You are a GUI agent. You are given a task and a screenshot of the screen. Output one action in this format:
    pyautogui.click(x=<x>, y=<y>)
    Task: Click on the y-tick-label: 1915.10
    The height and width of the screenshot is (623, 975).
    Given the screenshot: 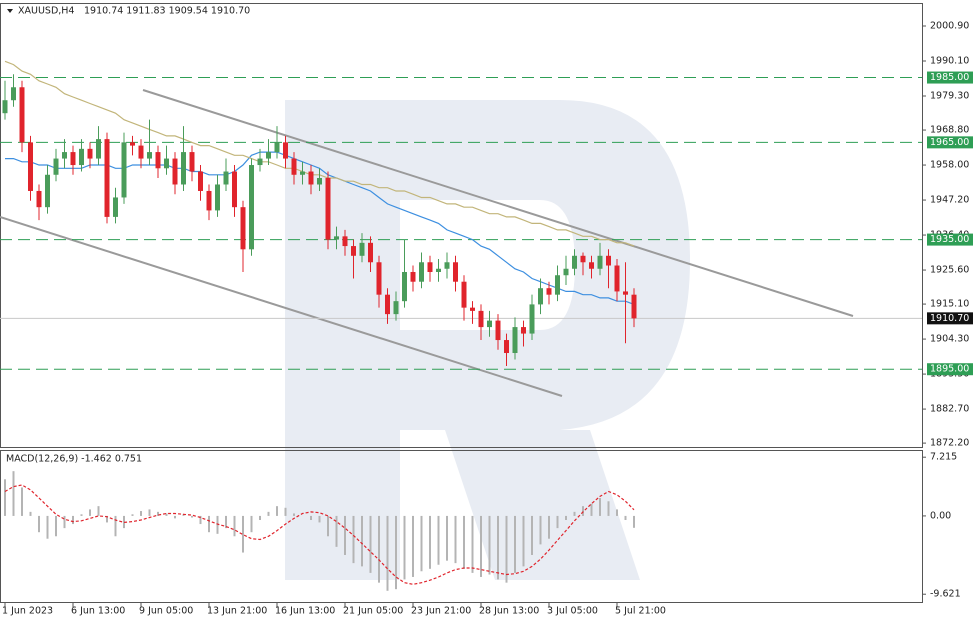 What is the action you would take?
    pyautogui.click(x=949, y=304)
    